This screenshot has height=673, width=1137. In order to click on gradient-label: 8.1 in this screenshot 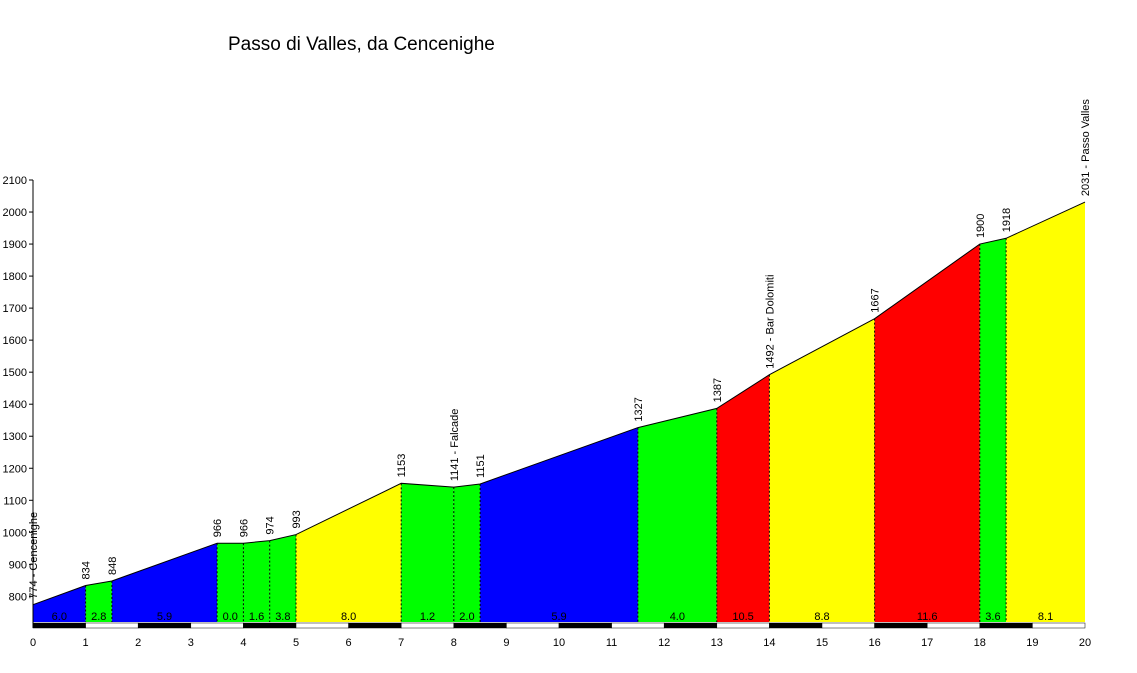, I will do `click(1045, 617)`.